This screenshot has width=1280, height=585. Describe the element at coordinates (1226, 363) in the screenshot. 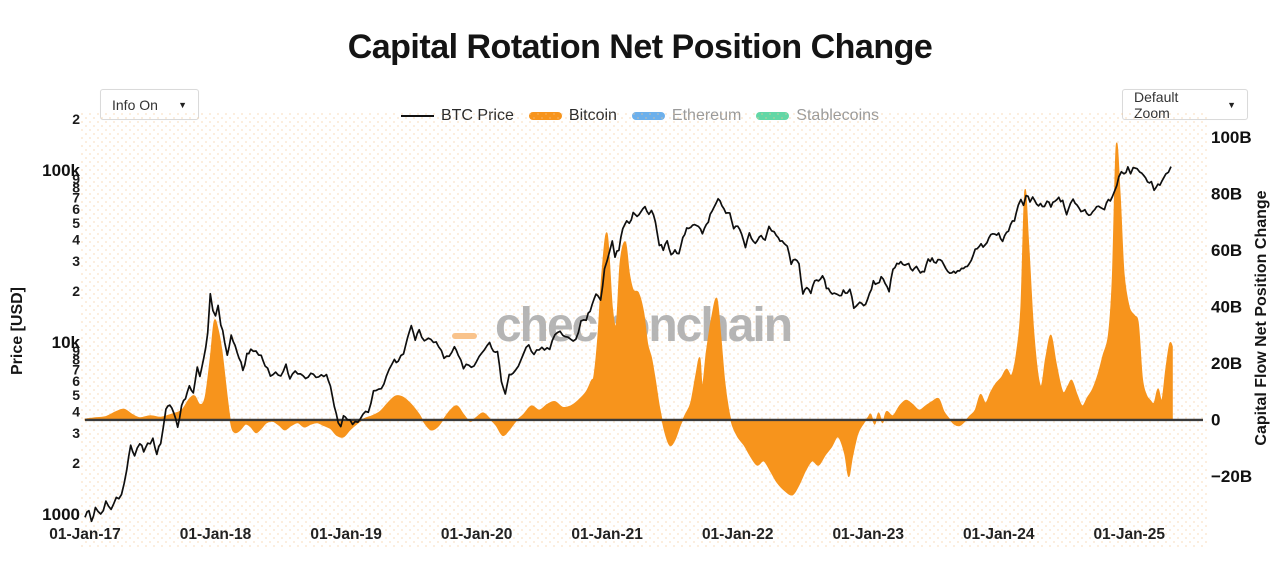

I see `svg-text: 20B` at that location.